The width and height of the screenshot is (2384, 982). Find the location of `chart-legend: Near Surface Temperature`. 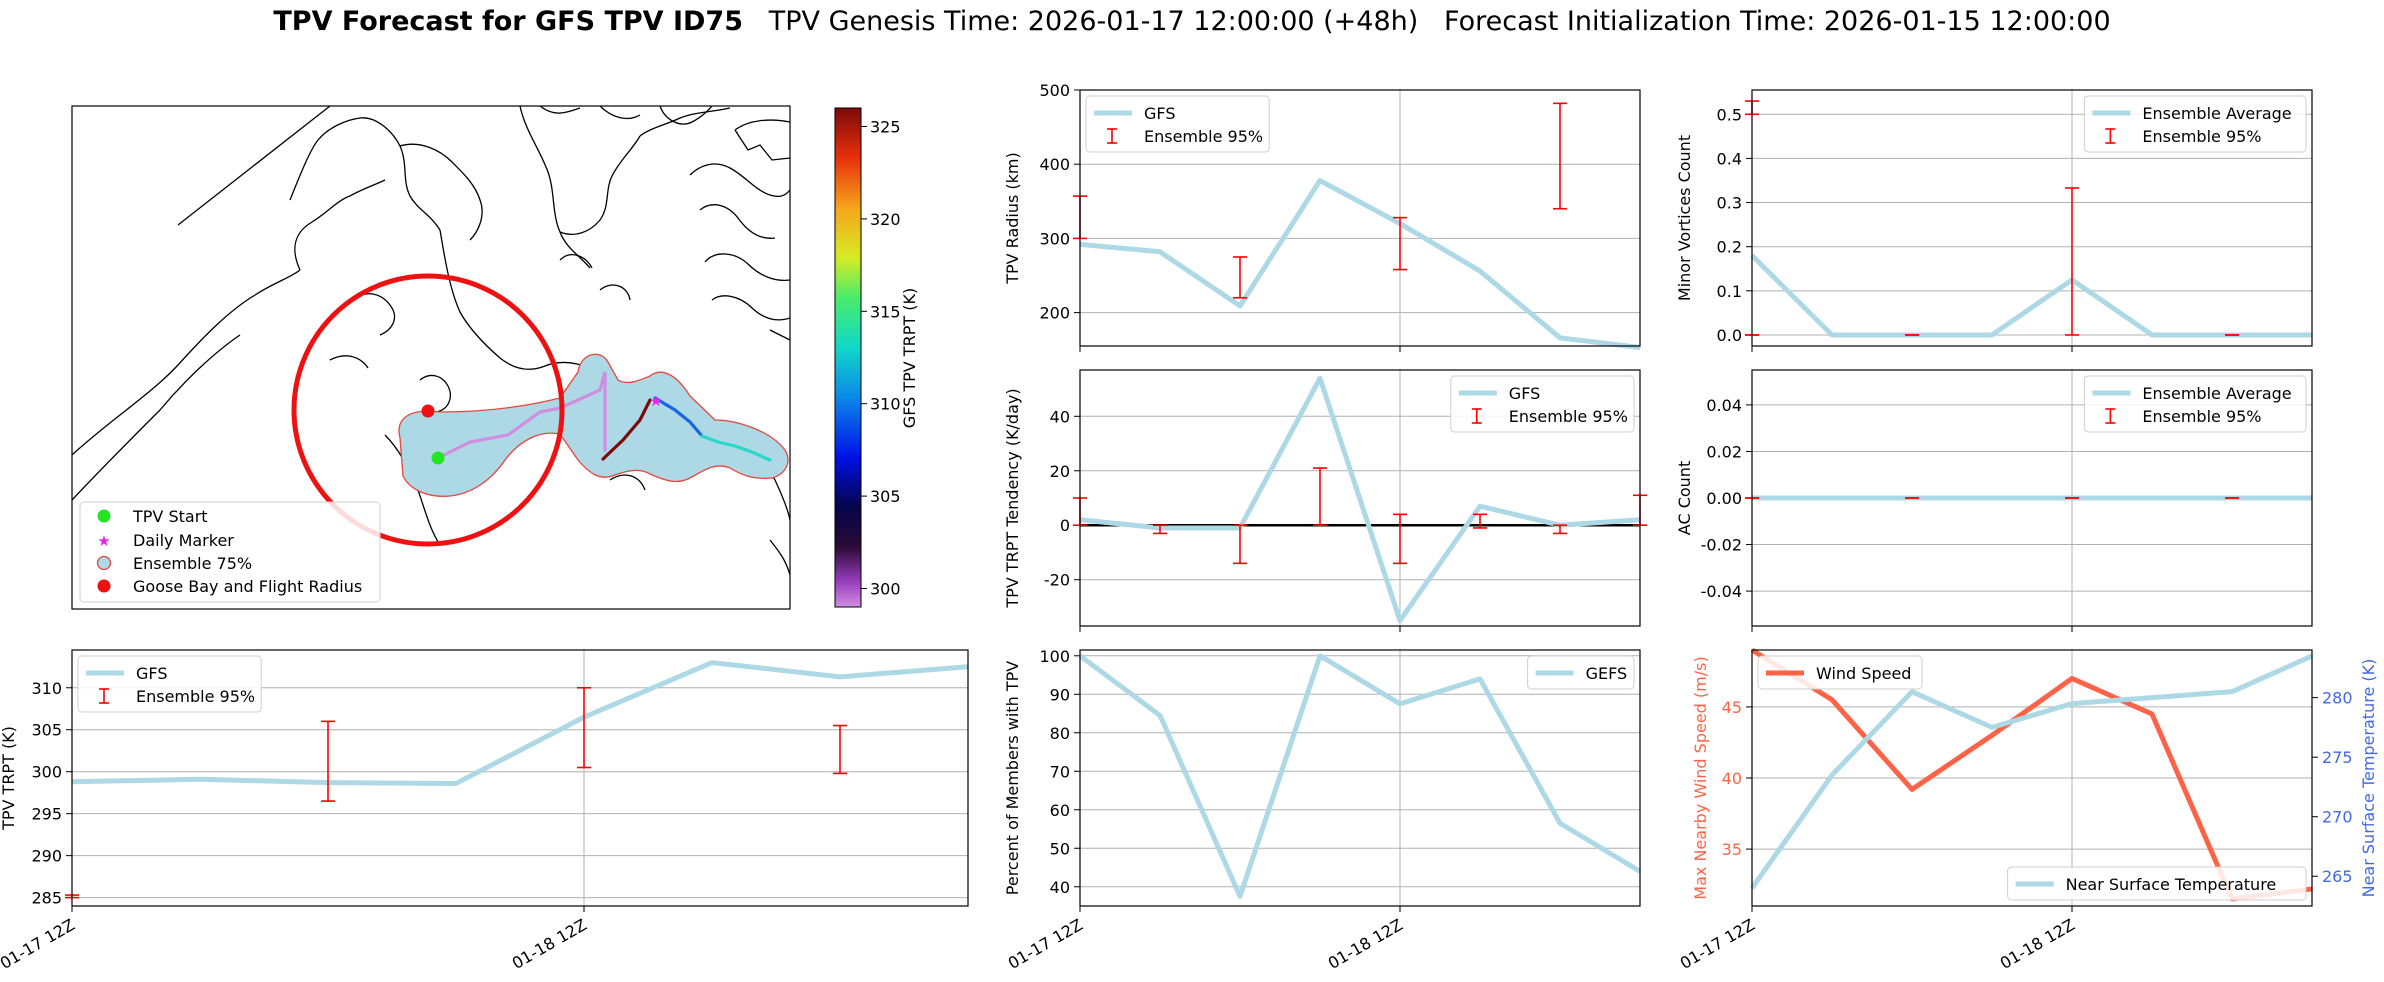

chart-legend: Near Surface Temperature is located at coordinates (2157, 883).